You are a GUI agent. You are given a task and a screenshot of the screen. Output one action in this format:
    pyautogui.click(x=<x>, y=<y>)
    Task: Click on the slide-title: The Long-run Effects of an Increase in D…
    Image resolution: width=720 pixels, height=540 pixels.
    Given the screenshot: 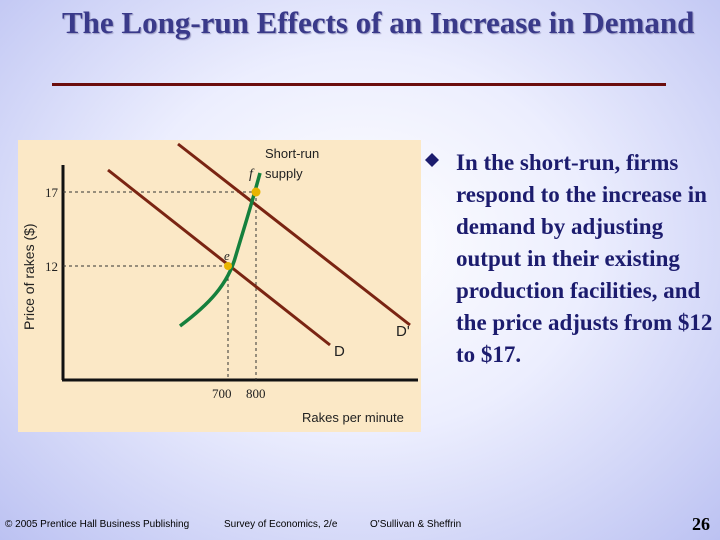 What is the action you would take?
    pyautogui.click(x=378, y=22)
    